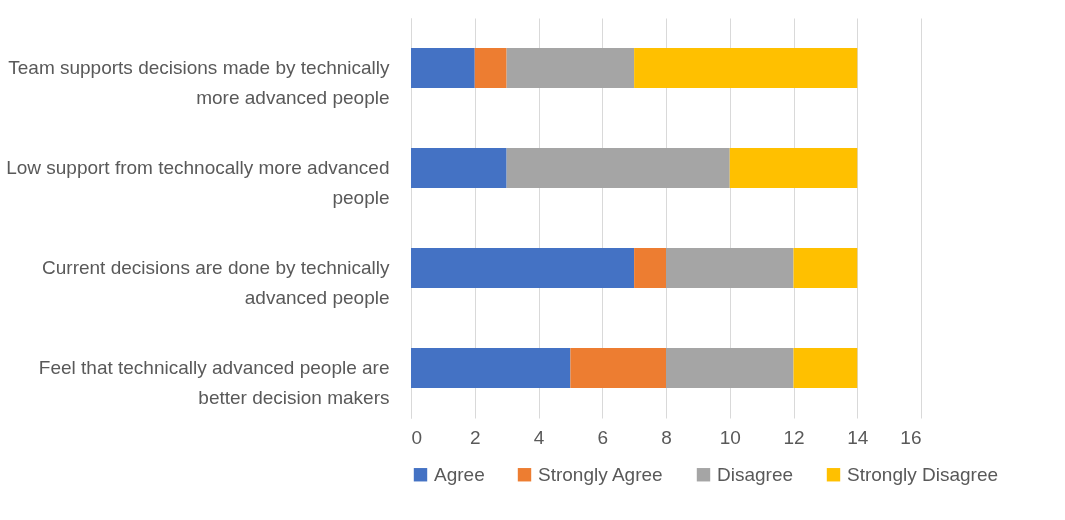 Image resolution: width=1065 pixels, height=520 pixels. Describe the element at coordinates (475, 437) in the screenshot. I see `x-tick-label: 2` at that location.